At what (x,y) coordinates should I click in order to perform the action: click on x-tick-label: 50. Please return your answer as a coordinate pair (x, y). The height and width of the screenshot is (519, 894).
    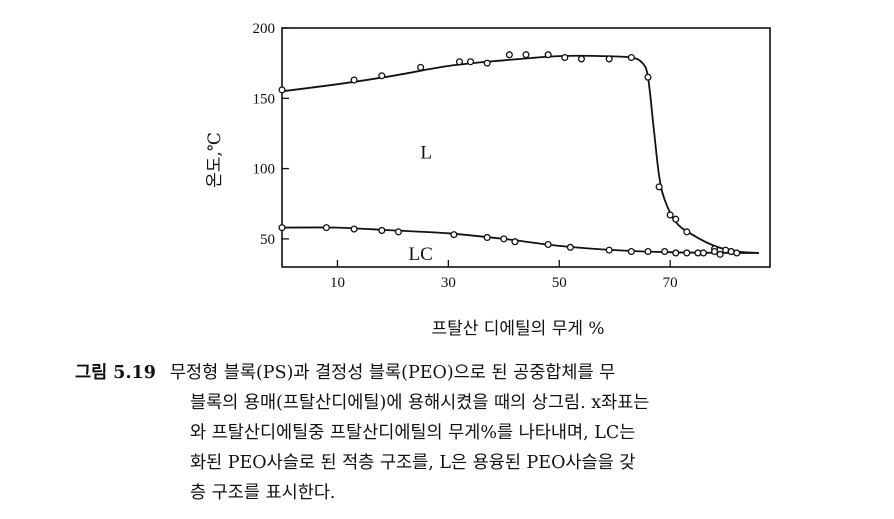
    Looking at the image, I should click on (559, 283).